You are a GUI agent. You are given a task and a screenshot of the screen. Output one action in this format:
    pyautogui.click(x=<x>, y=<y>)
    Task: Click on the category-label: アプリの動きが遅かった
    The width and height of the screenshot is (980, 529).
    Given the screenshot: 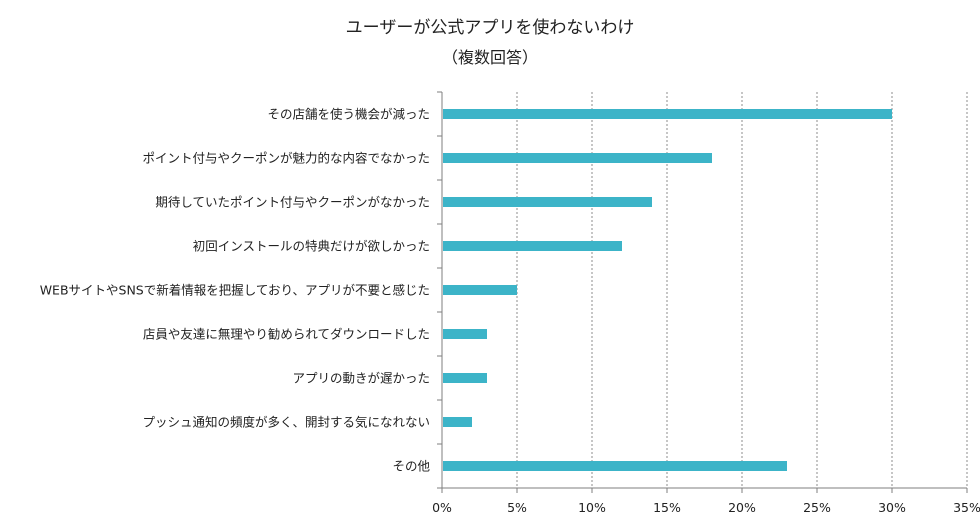 What is the action you would take?
    pyautogui.click(x=361, y=378)
    